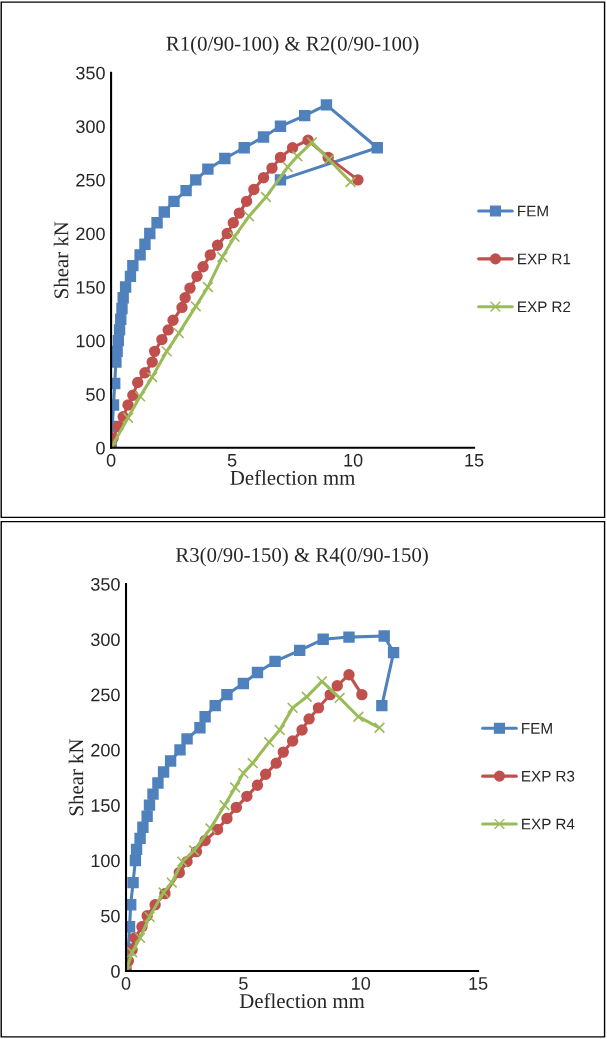  I want to click on legend-label: EXP R1, so click(544, 259).